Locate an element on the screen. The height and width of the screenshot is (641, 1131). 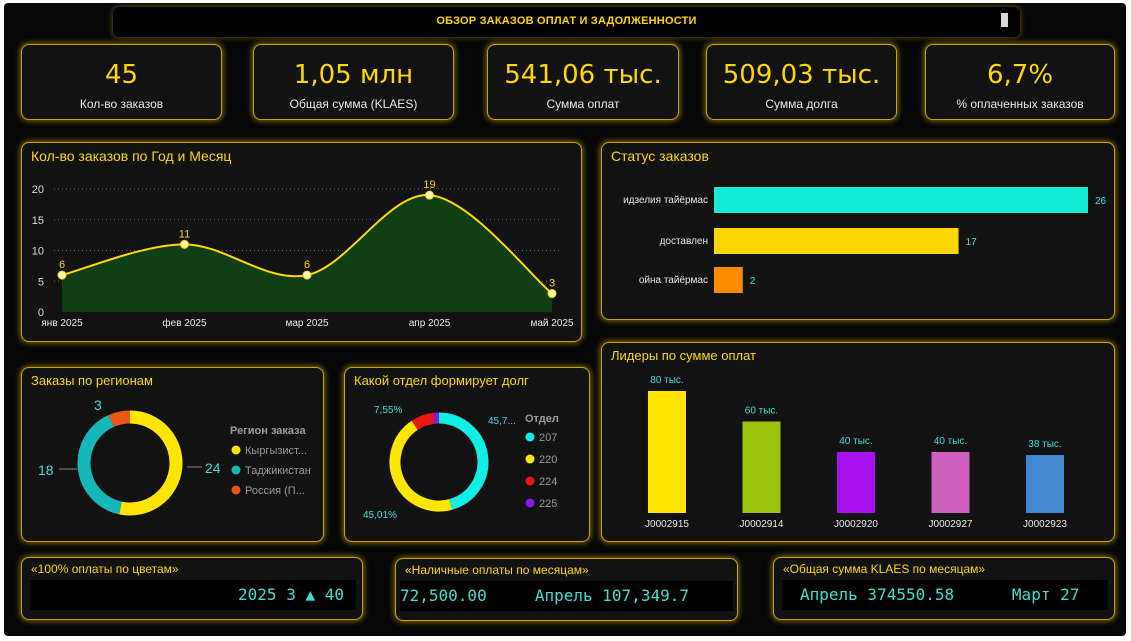
bar-value-label: 17 is located at coordinates (972, 242).